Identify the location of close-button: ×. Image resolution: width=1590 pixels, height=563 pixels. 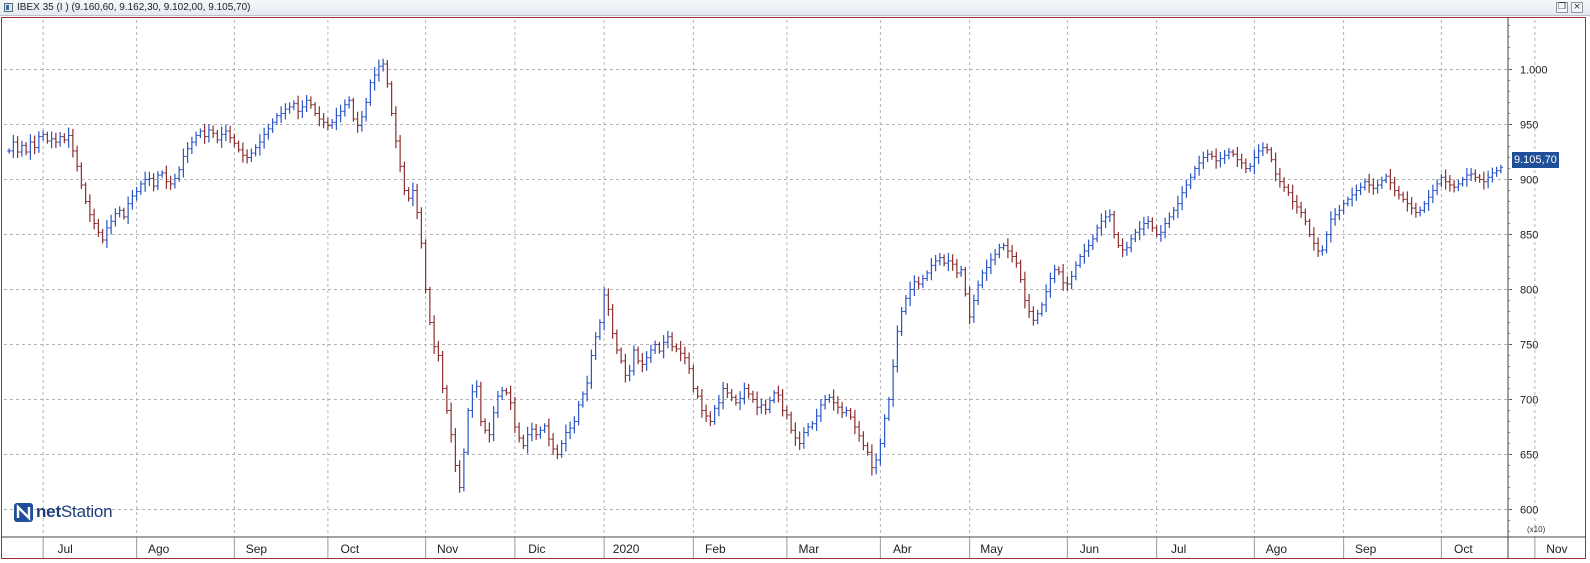
(1577, 7).